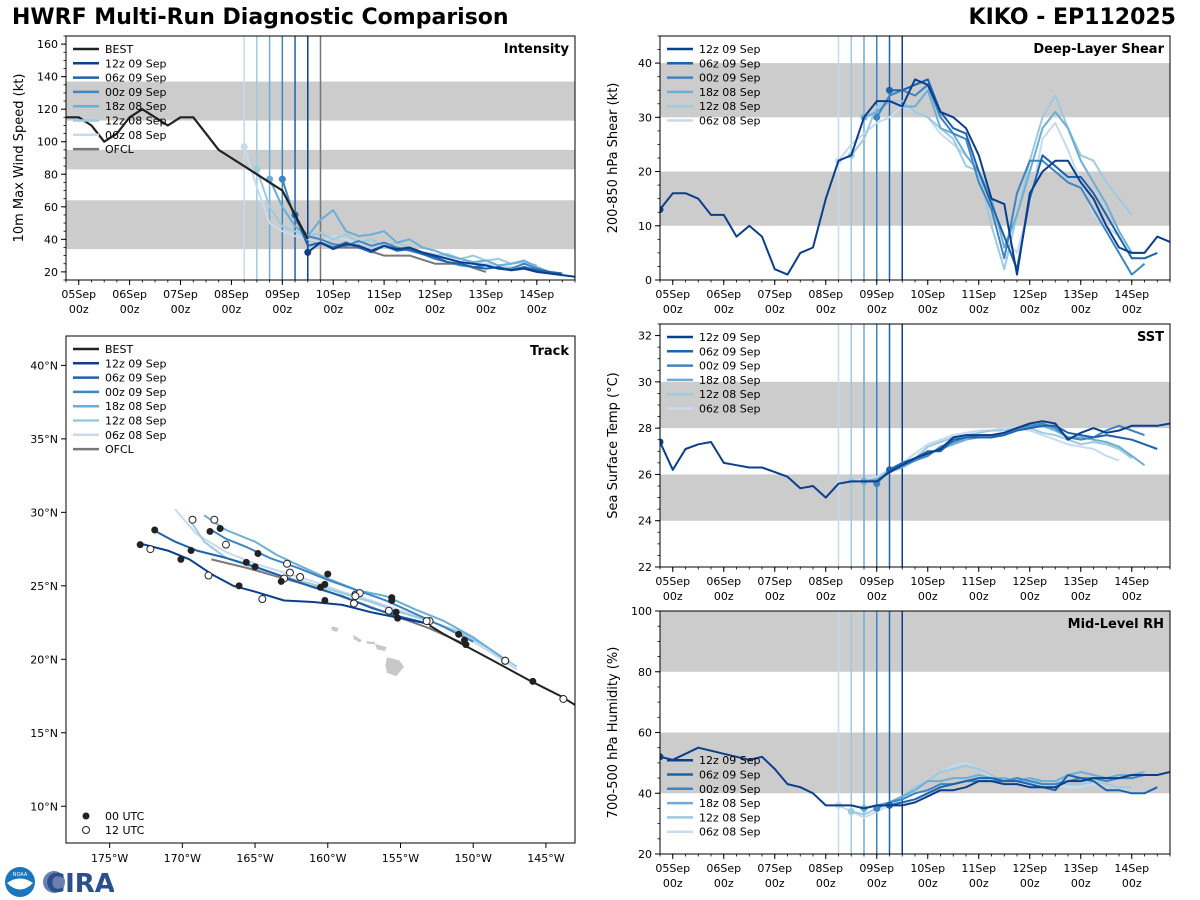  What do you see at coordinates (730, 832) in the screenshot?
I see `rh-legend-label: 06z 08 Sep` at bounding box center [730, 832].